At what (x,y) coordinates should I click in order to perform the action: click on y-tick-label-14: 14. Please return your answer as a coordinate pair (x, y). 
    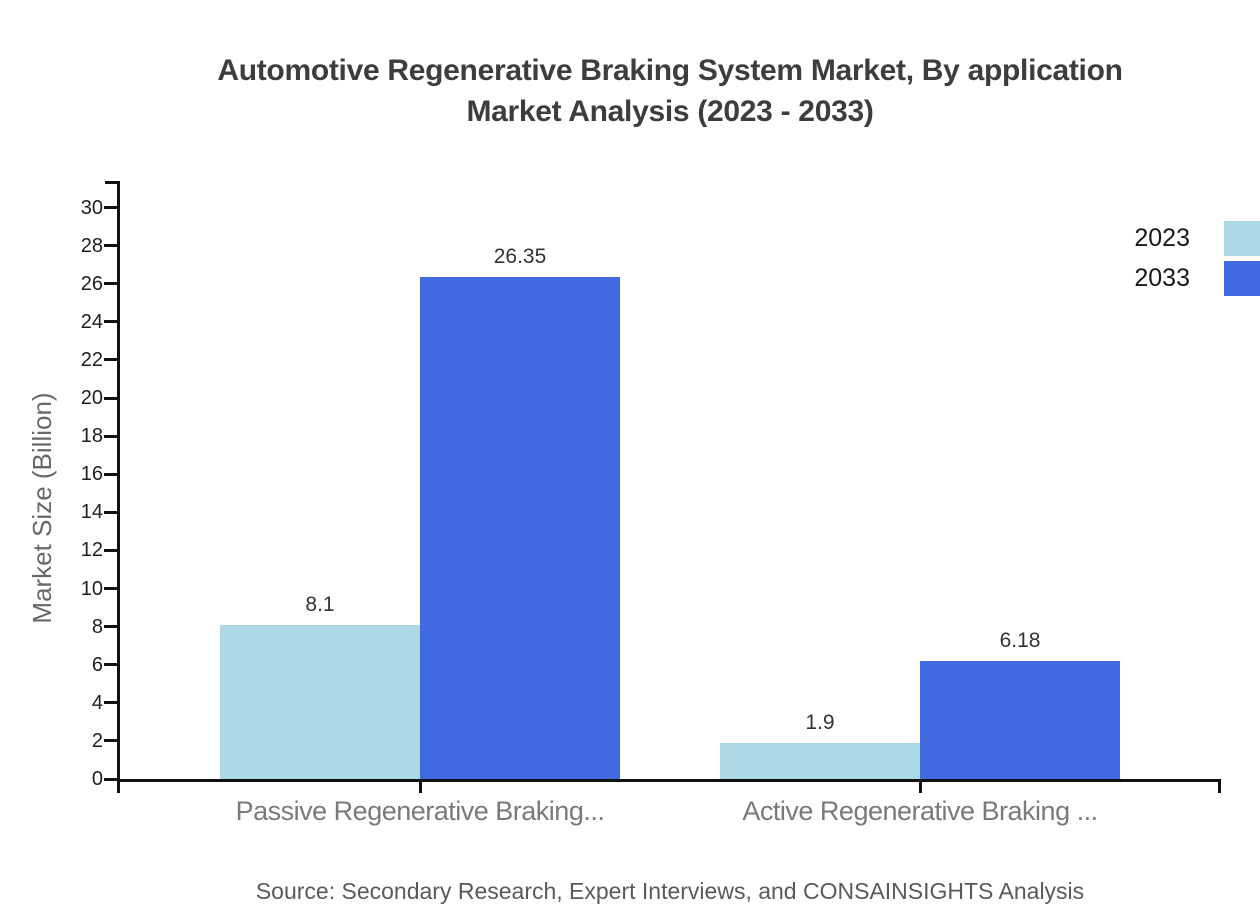
    Looking at the image, I should click on (91, 512).